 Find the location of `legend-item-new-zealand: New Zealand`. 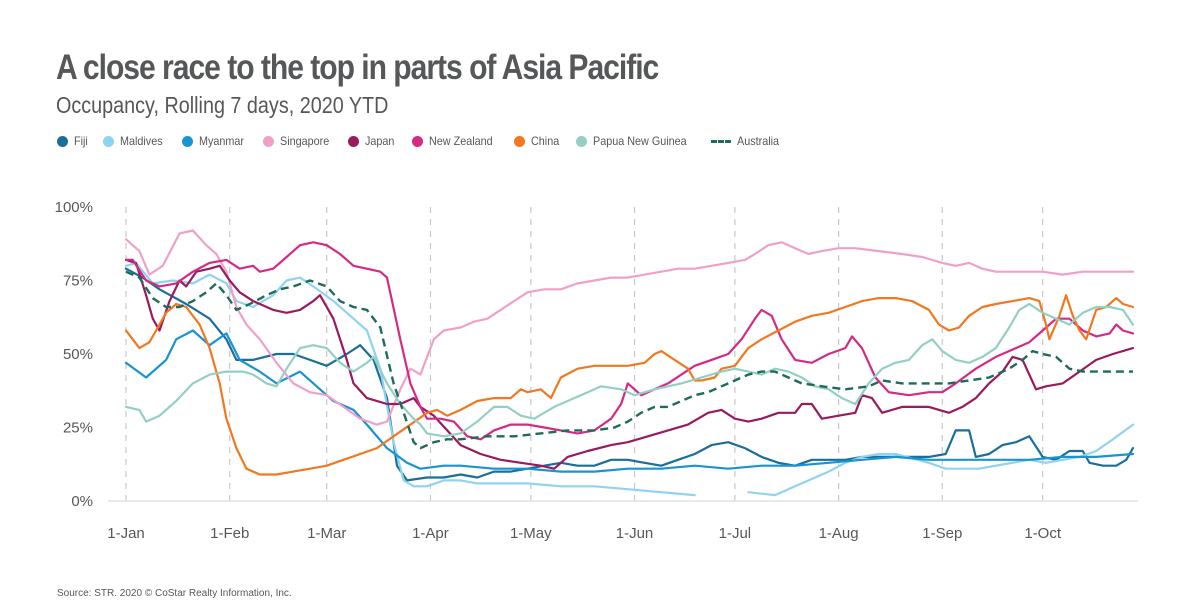

legend-item-new-zealand: New Zealand is located at coordinates (456, 141).